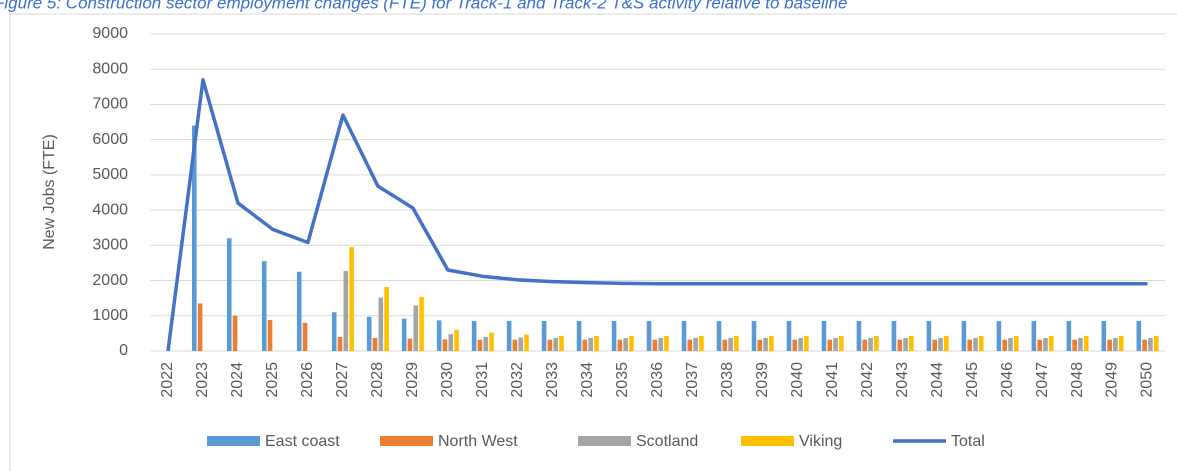 The image size is (1177, 471). What do you see at coordinates (110, 209) in the screenshot?
I see `y-tick-label: 4000` at bounding box center [110, 209].